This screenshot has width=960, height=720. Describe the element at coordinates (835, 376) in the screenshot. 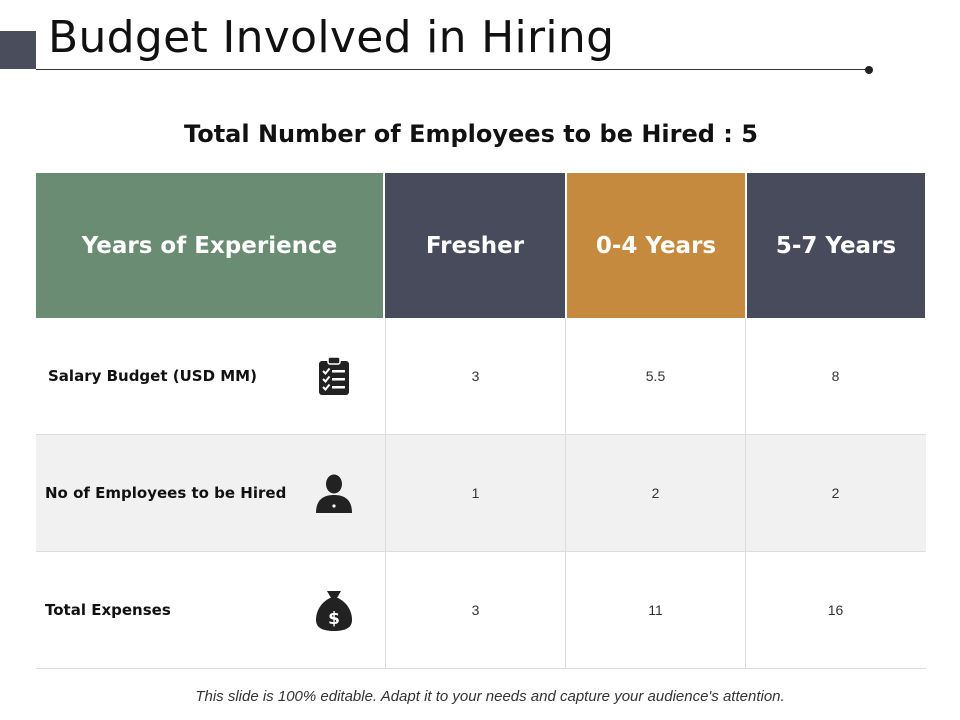

I see `cell-salary-5-7-years: 8` at that location.